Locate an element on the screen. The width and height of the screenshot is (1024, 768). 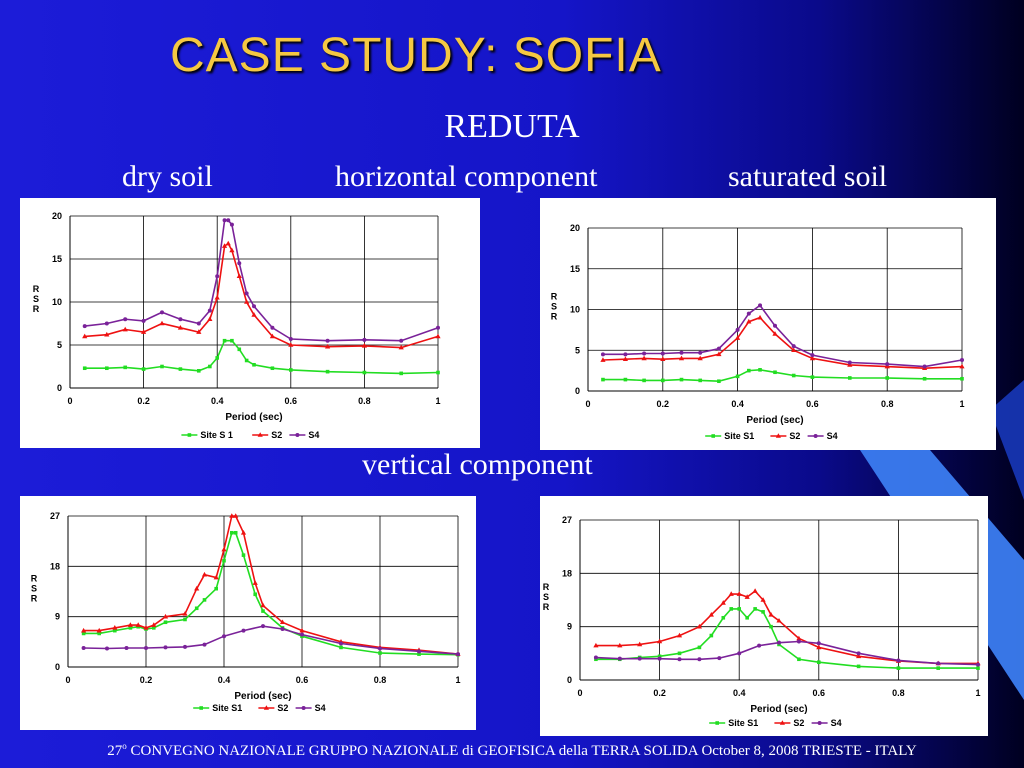
footer-number: 27 is located at coordinates (115, 751).